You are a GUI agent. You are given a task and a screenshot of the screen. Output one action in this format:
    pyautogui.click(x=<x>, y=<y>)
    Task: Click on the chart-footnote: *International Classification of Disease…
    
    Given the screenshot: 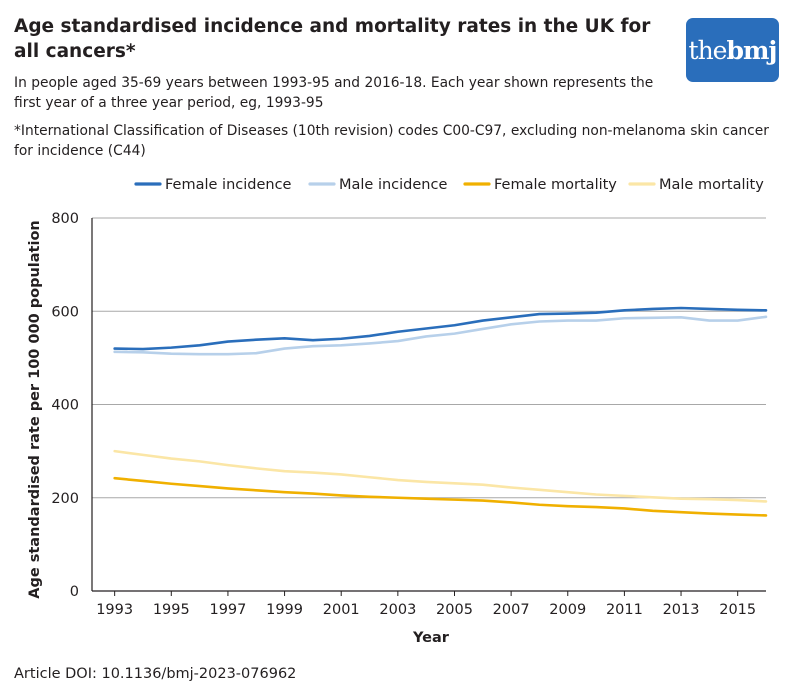 What is the action you would take?
    pyautogui.click(x=391, y=141)
    